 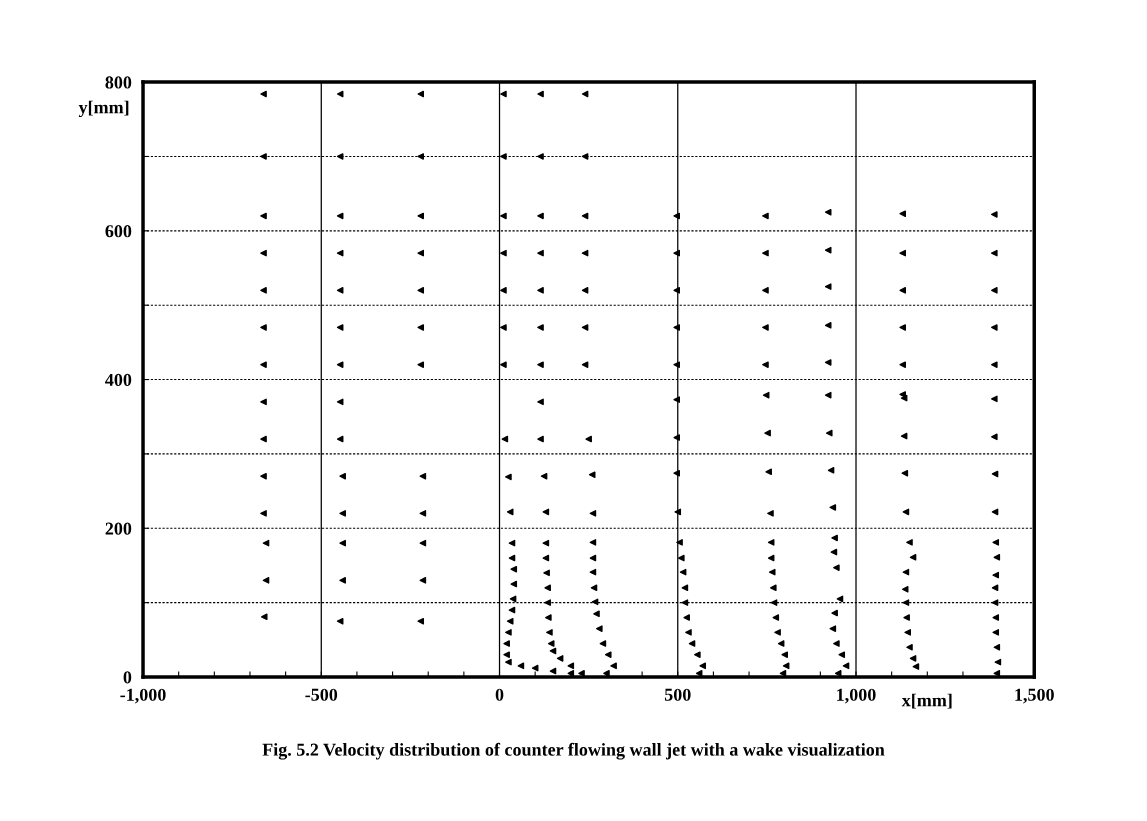 I want to click on y-tick-label: 200, so click(x=118, y=528).